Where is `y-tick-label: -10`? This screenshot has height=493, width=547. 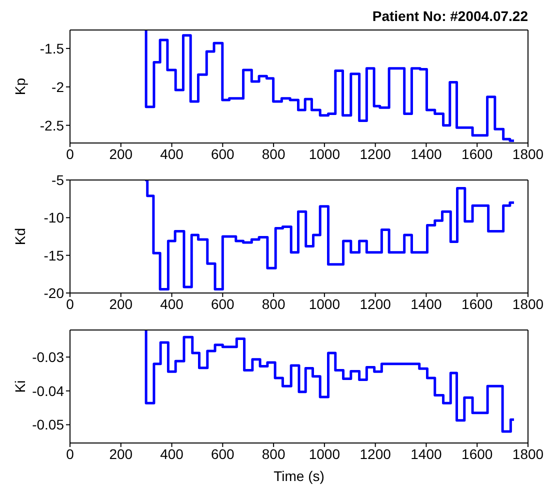
y-tick-label: -10 is located at coordinates (54, 218).